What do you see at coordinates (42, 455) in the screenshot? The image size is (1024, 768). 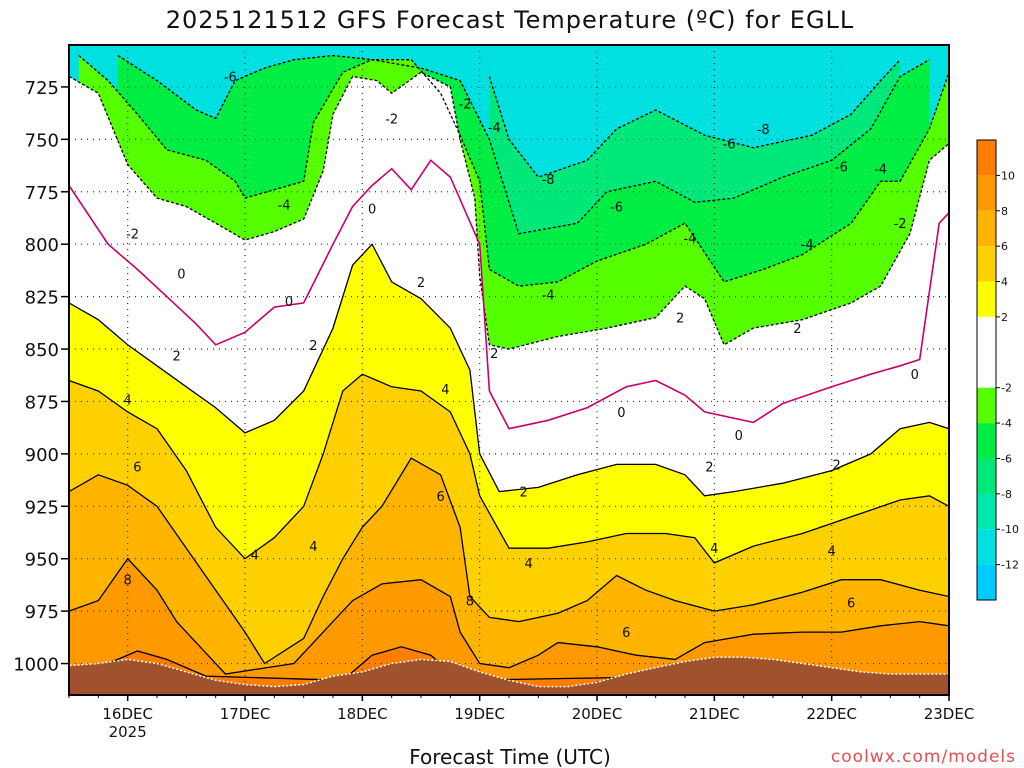 I see `y-tick-label: 900` at bounding box center [42, 455].